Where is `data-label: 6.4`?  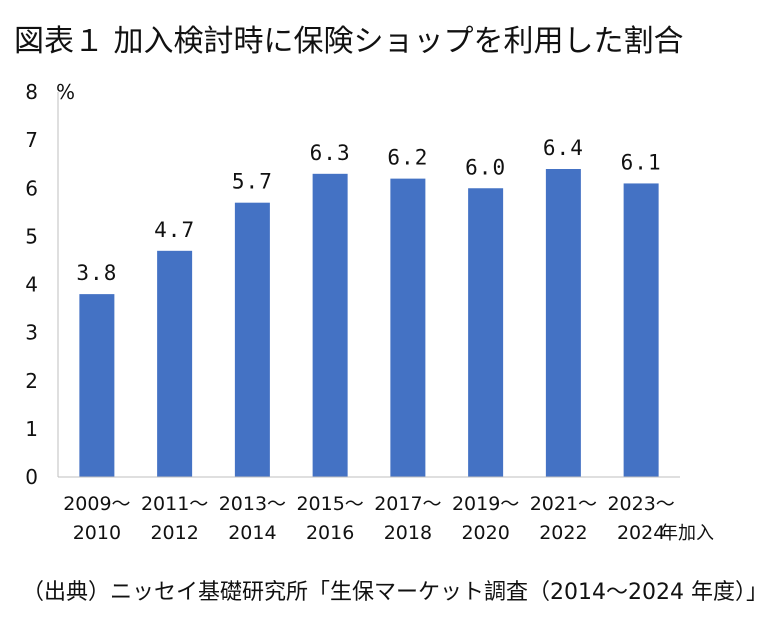 data-label: 6.4 is located at coordinates (563, 148).